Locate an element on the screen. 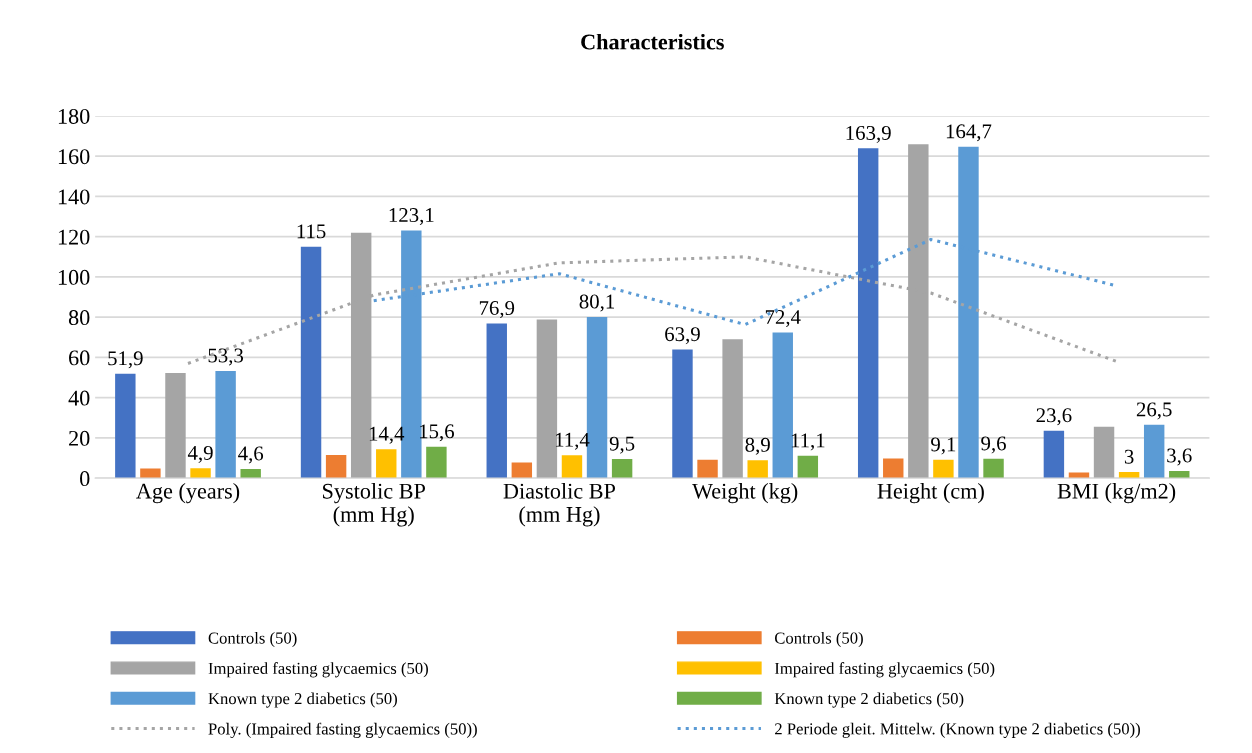 This screenshot has height=753, width=1252. y-tick-label: 40 is located at coordinates (79, 398).